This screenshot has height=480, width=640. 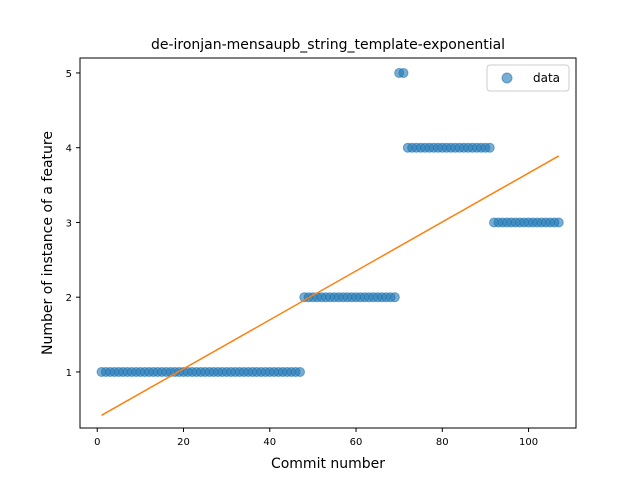 I want to click on legend-label: data, so click(x=546, y=78).